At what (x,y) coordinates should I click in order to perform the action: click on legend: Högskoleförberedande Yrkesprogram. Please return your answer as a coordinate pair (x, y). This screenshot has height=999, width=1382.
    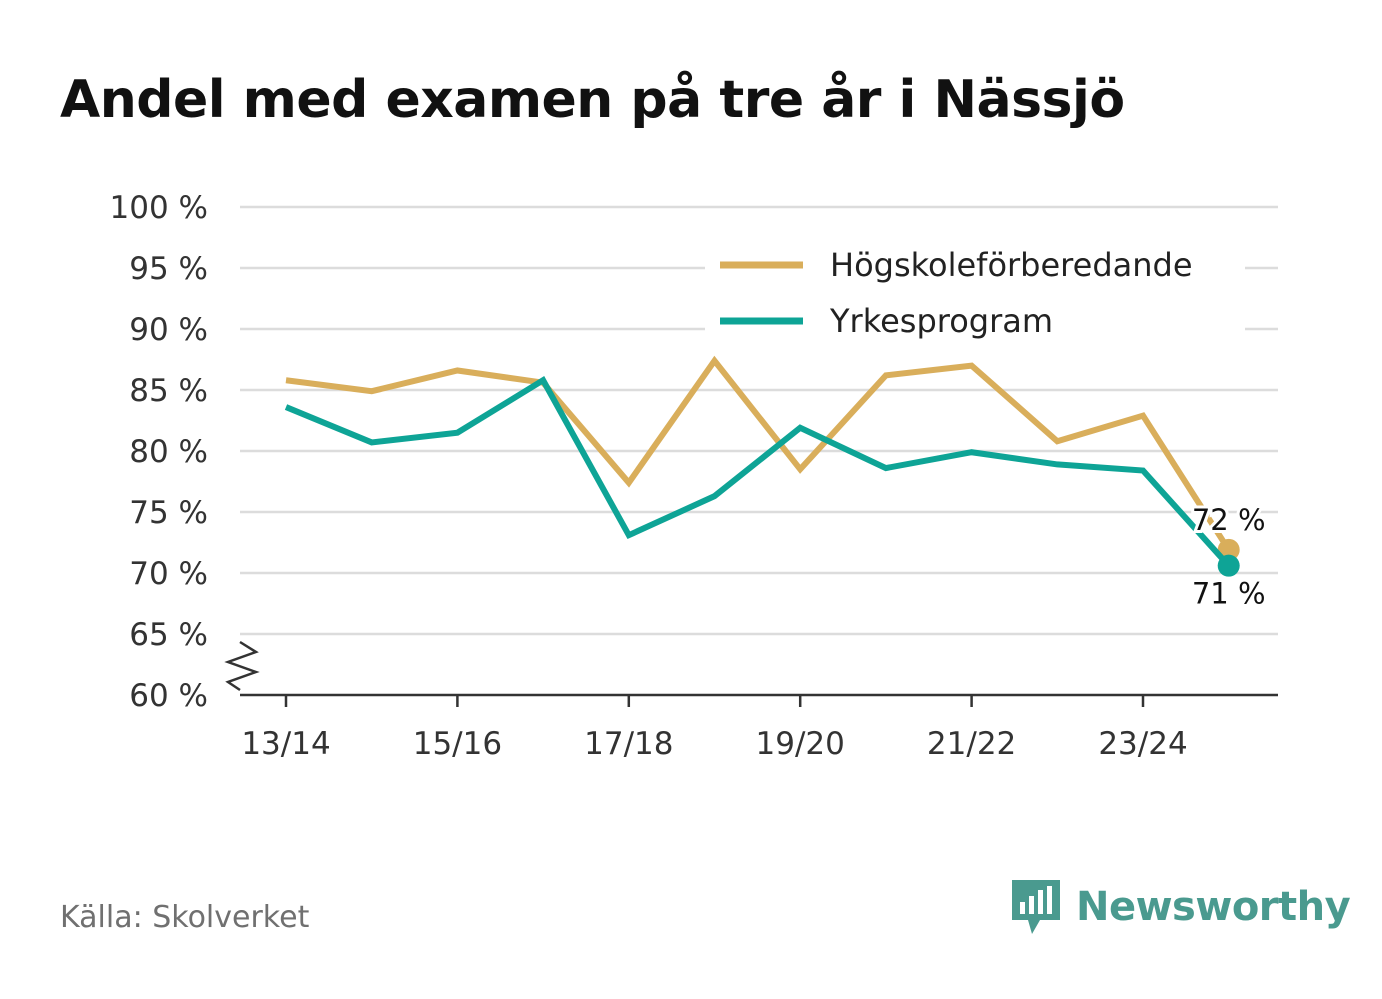
    Looking at the image, I should click on (975, 295).